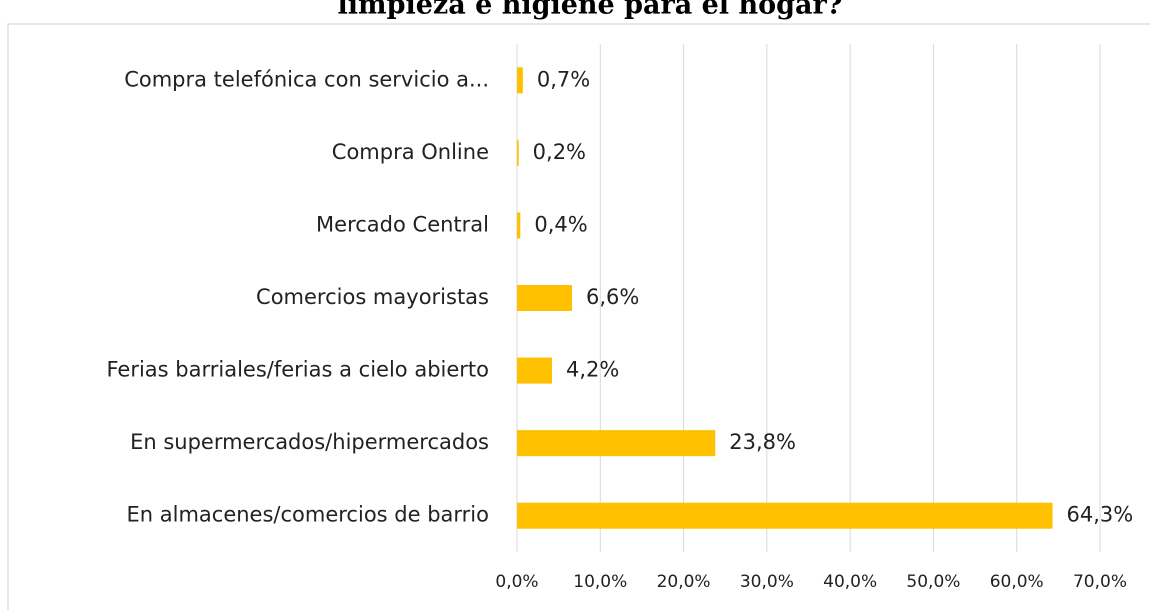 This screenshot has width=1150, height=610. I want to click on x-tick-label: 50,0%, so click(933, 582).